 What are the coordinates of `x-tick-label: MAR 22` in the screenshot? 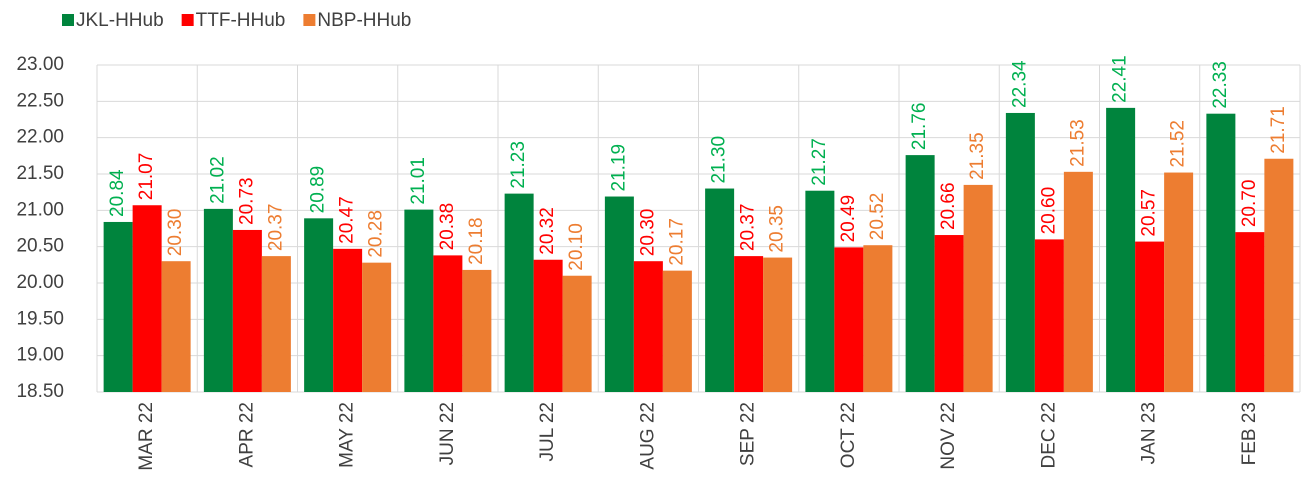 It's located at (146, 436).